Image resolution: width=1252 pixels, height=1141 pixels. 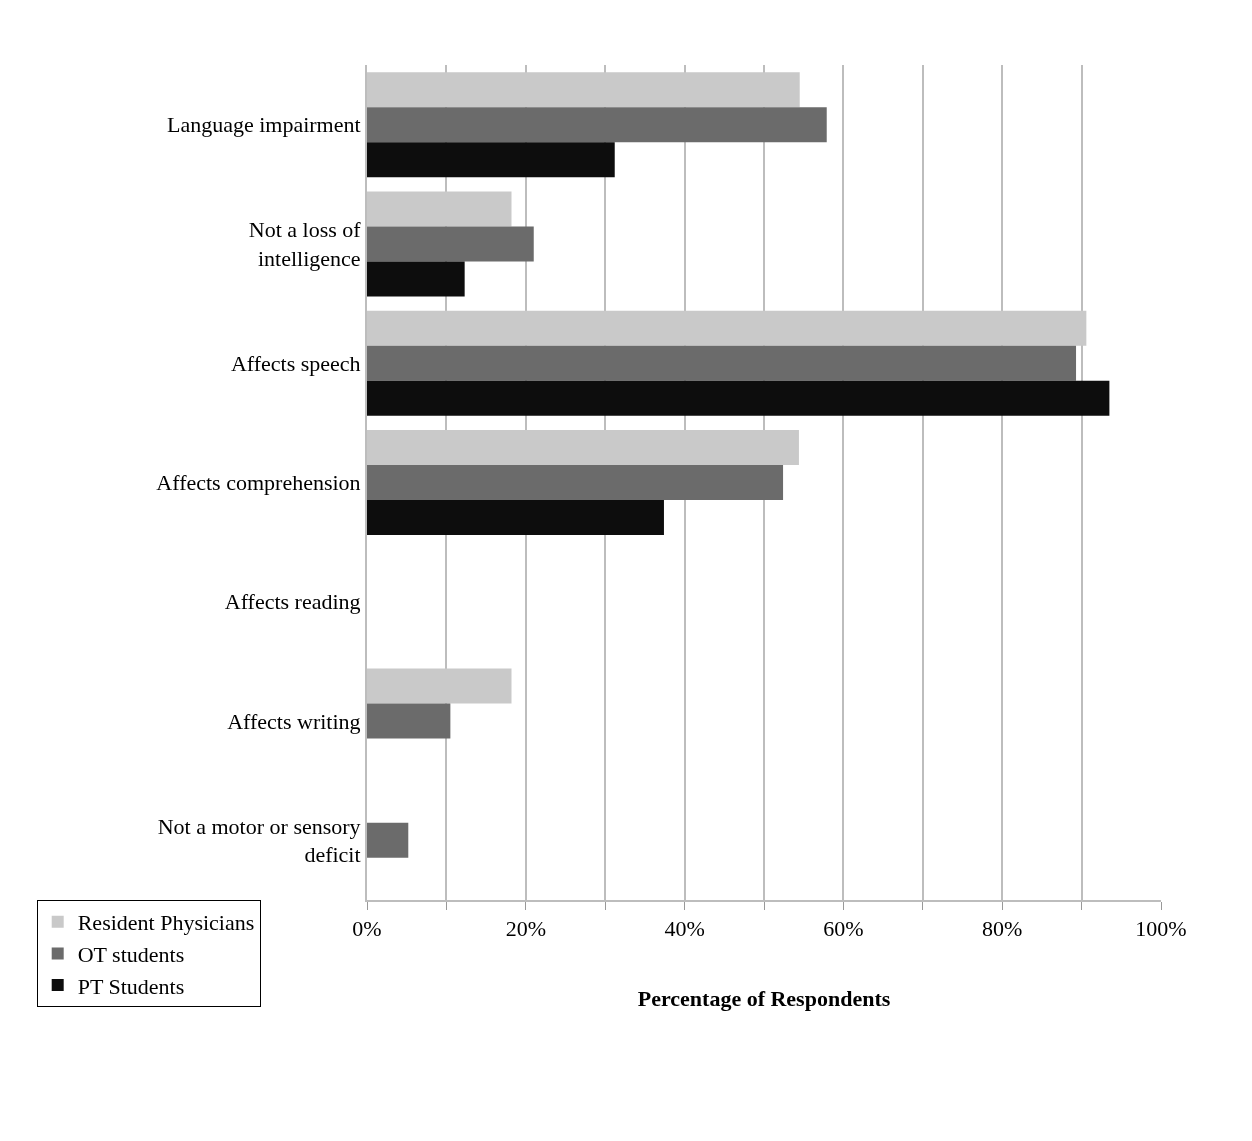 What do you see at coordinates (258, 483) in the screenshot?
I see `y-tick-label: Affects comprehension` at bounding box center [258, 483].